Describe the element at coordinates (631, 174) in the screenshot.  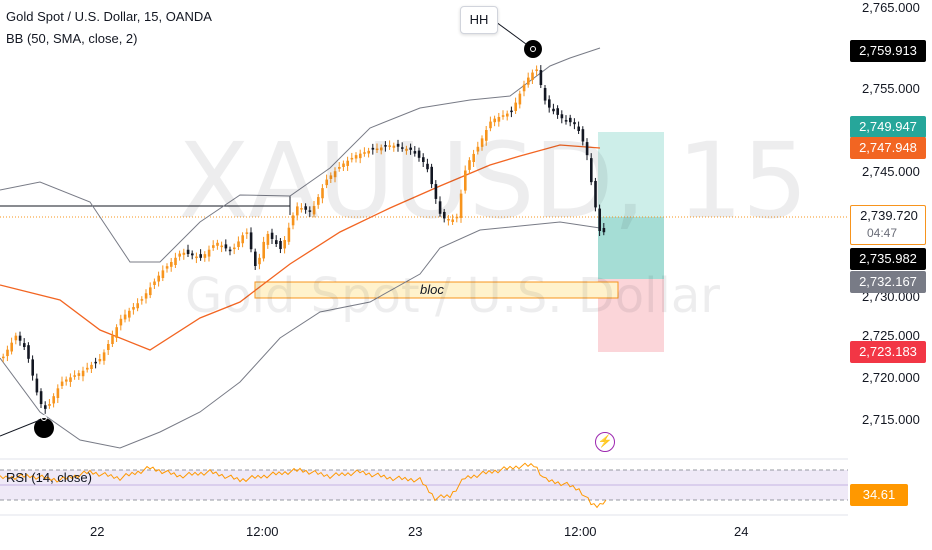
I see `target-zone` at that location.